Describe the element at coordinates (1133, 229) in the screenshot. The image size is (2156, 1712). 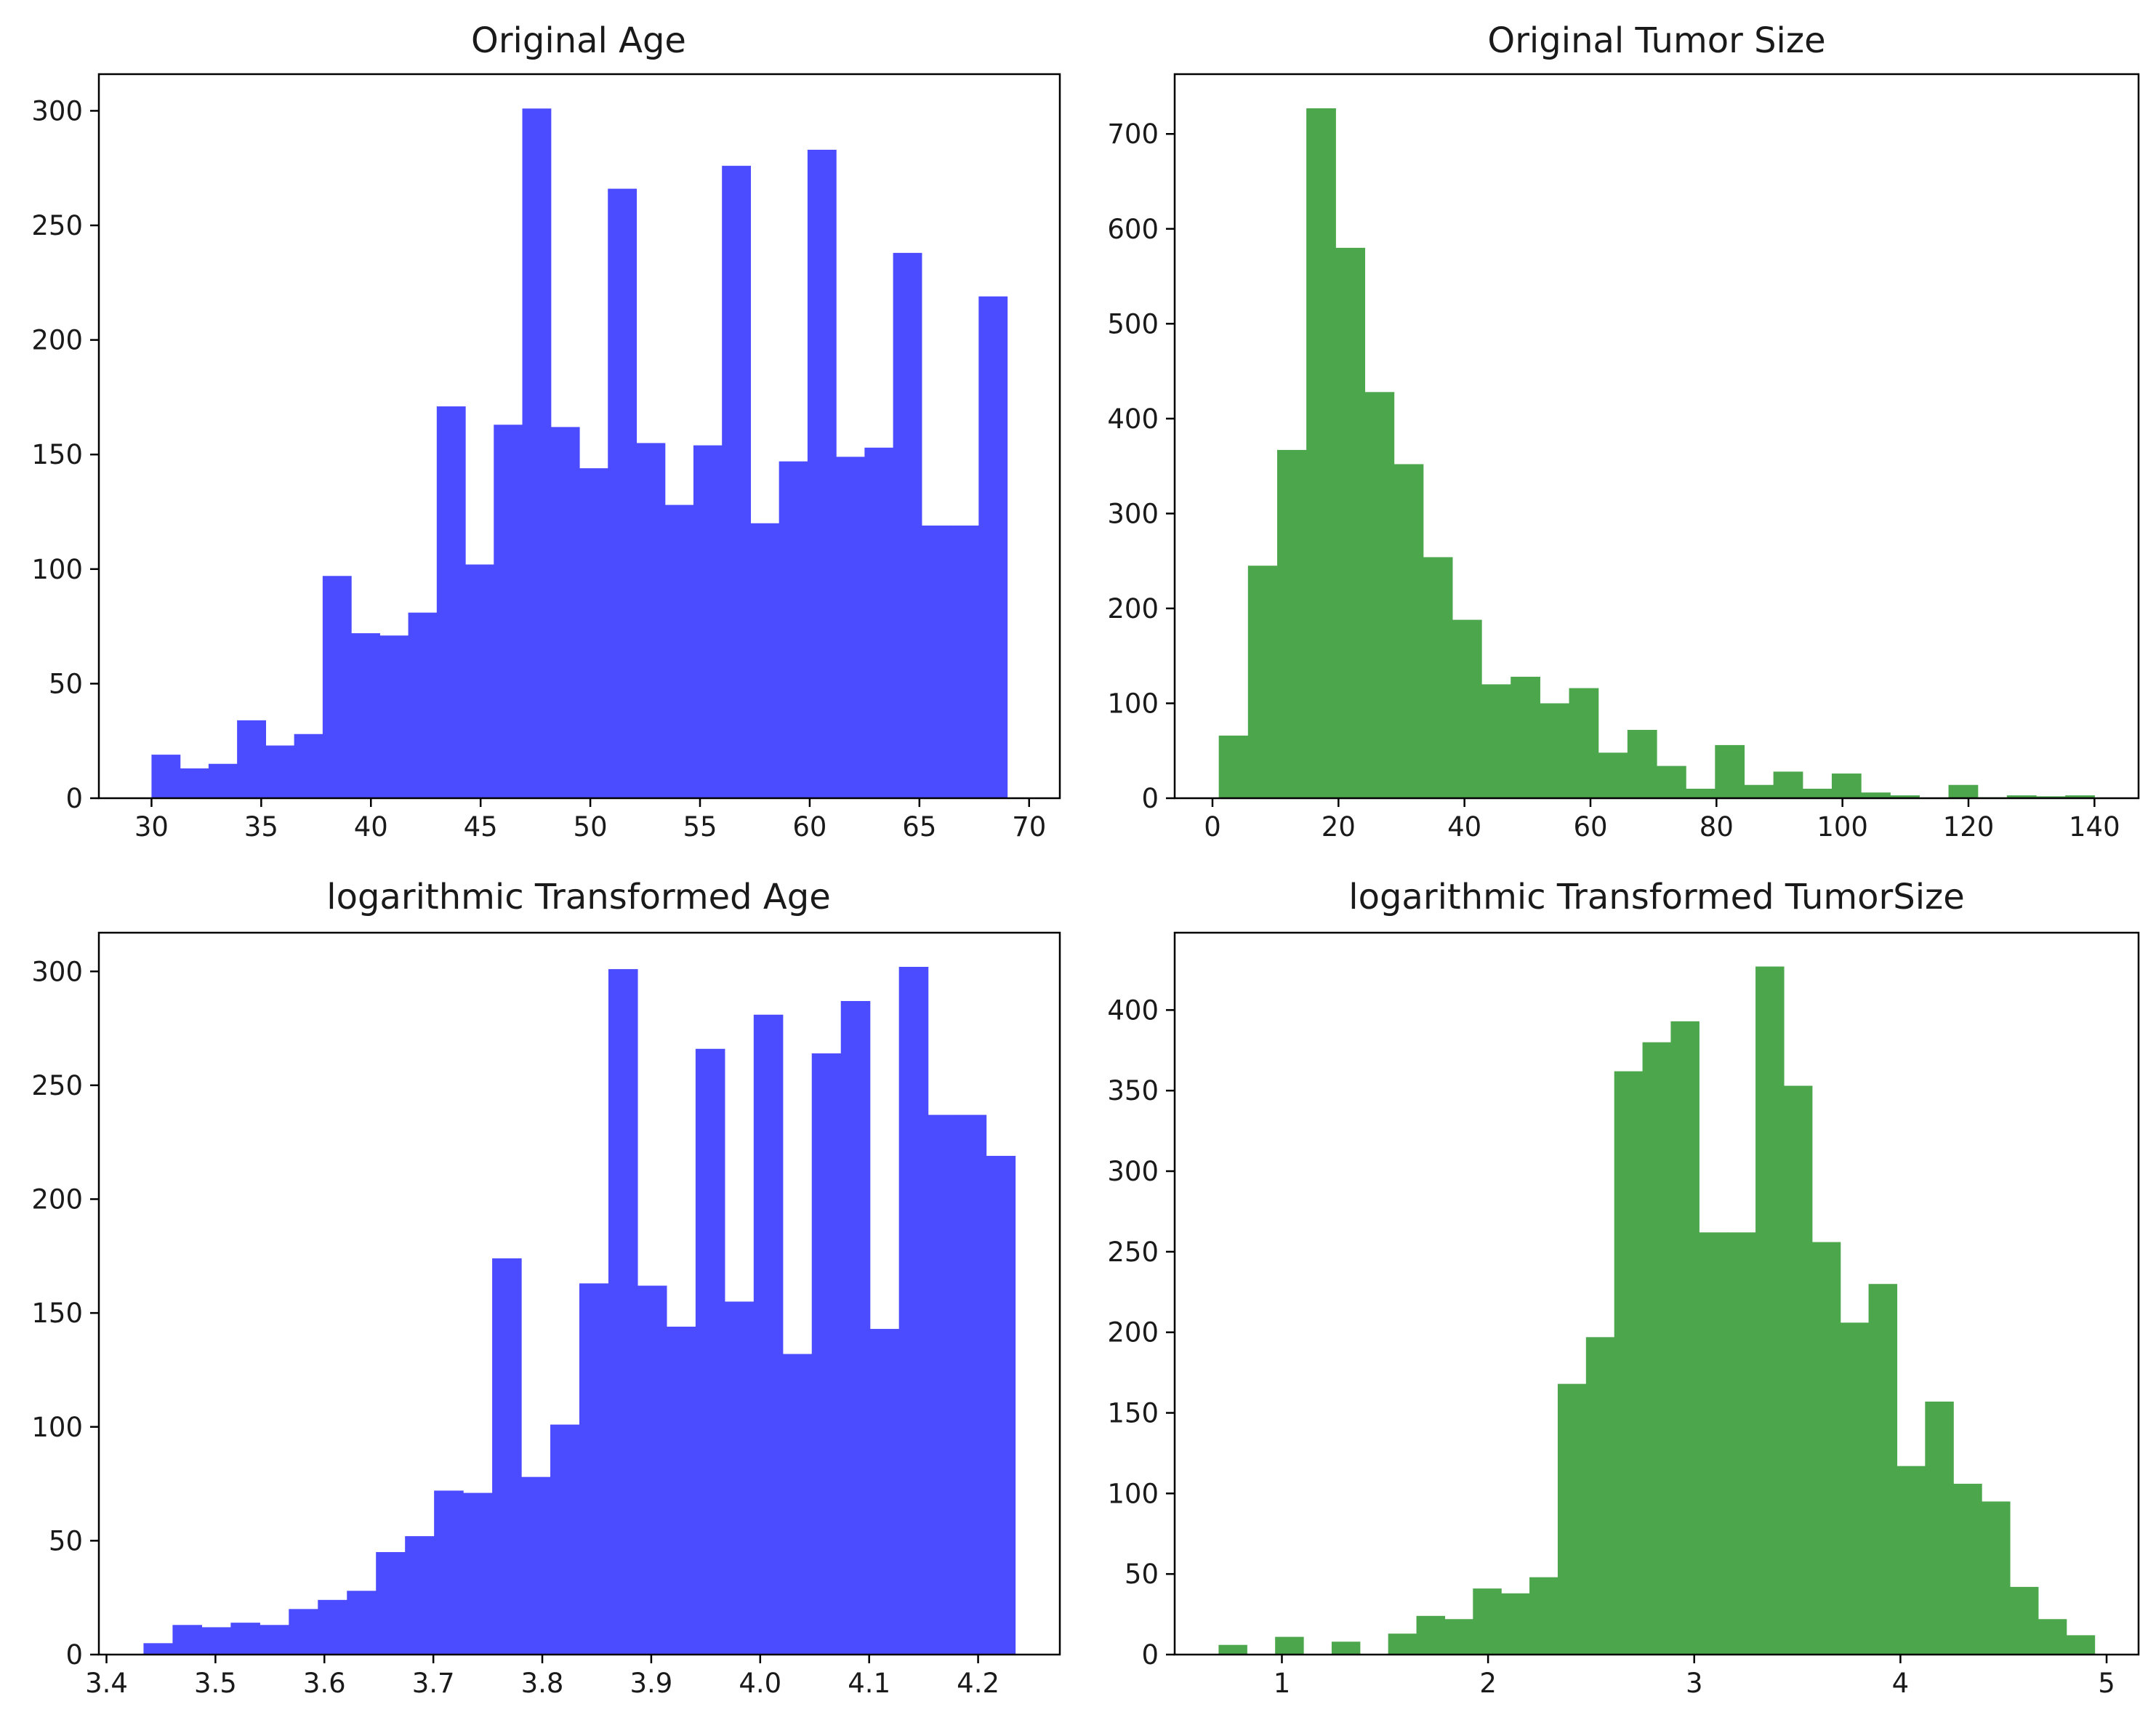
I see `y-tick-label: 600` at that location.